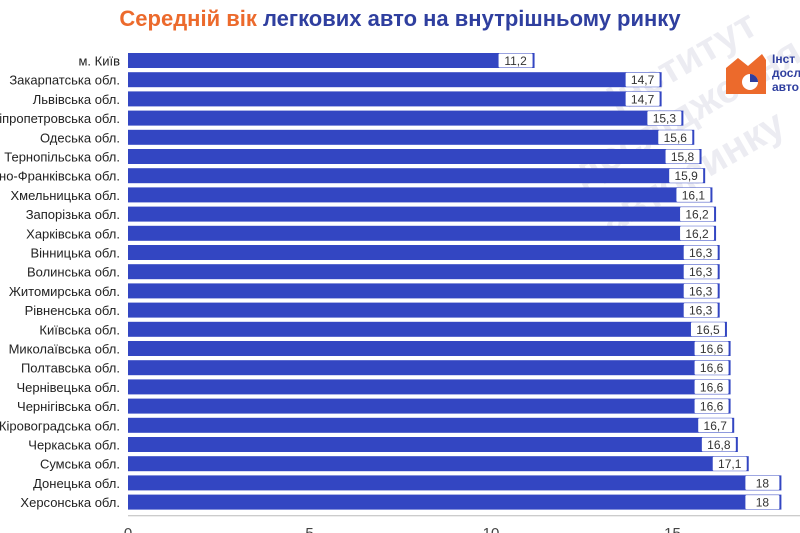  What do you see at coordinates (62, 157) in the screenshot?
I see `category-label: Тернопільська обл.` at bounding box center [62, 157].